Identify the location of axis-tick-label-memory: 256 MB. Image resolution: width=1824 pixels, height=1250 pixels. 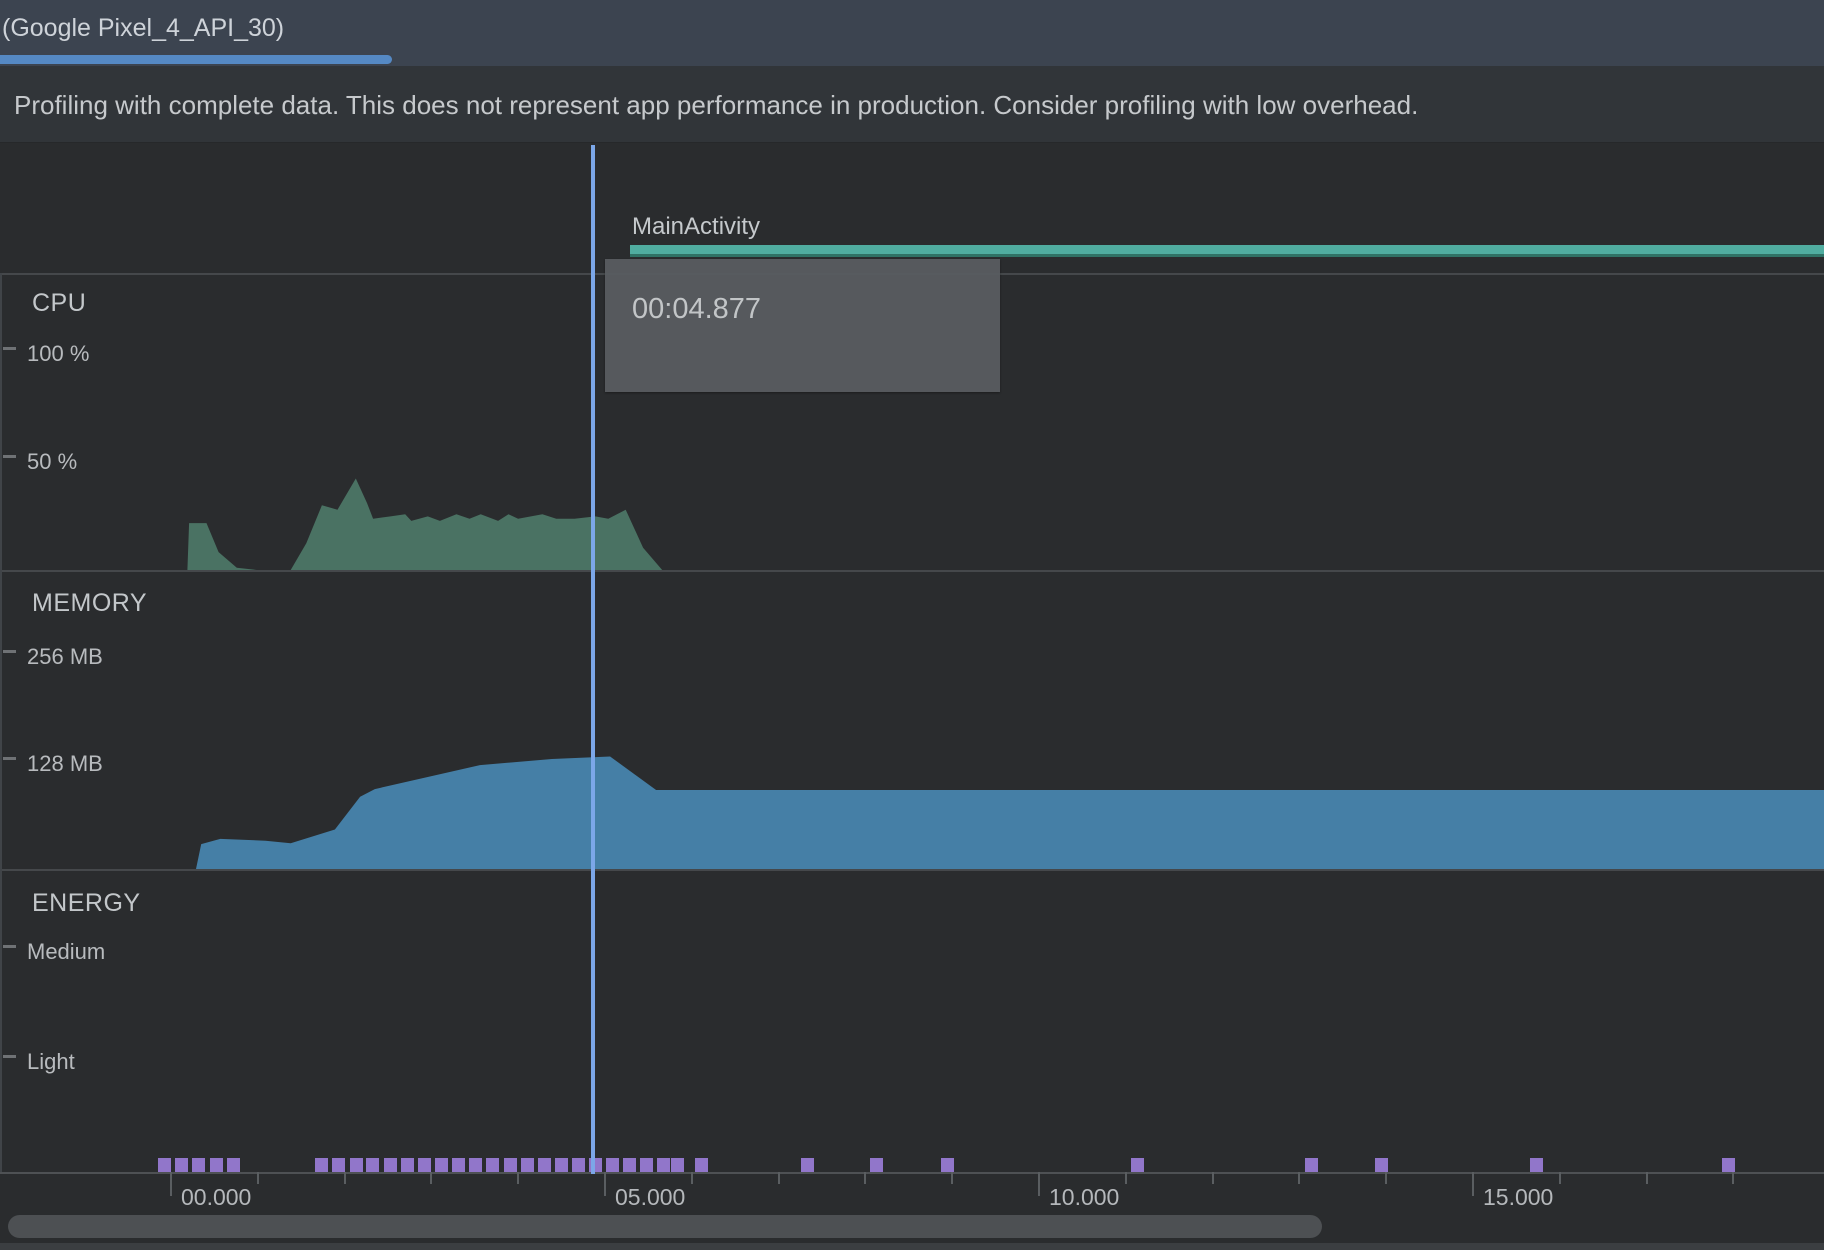
(65, 656).